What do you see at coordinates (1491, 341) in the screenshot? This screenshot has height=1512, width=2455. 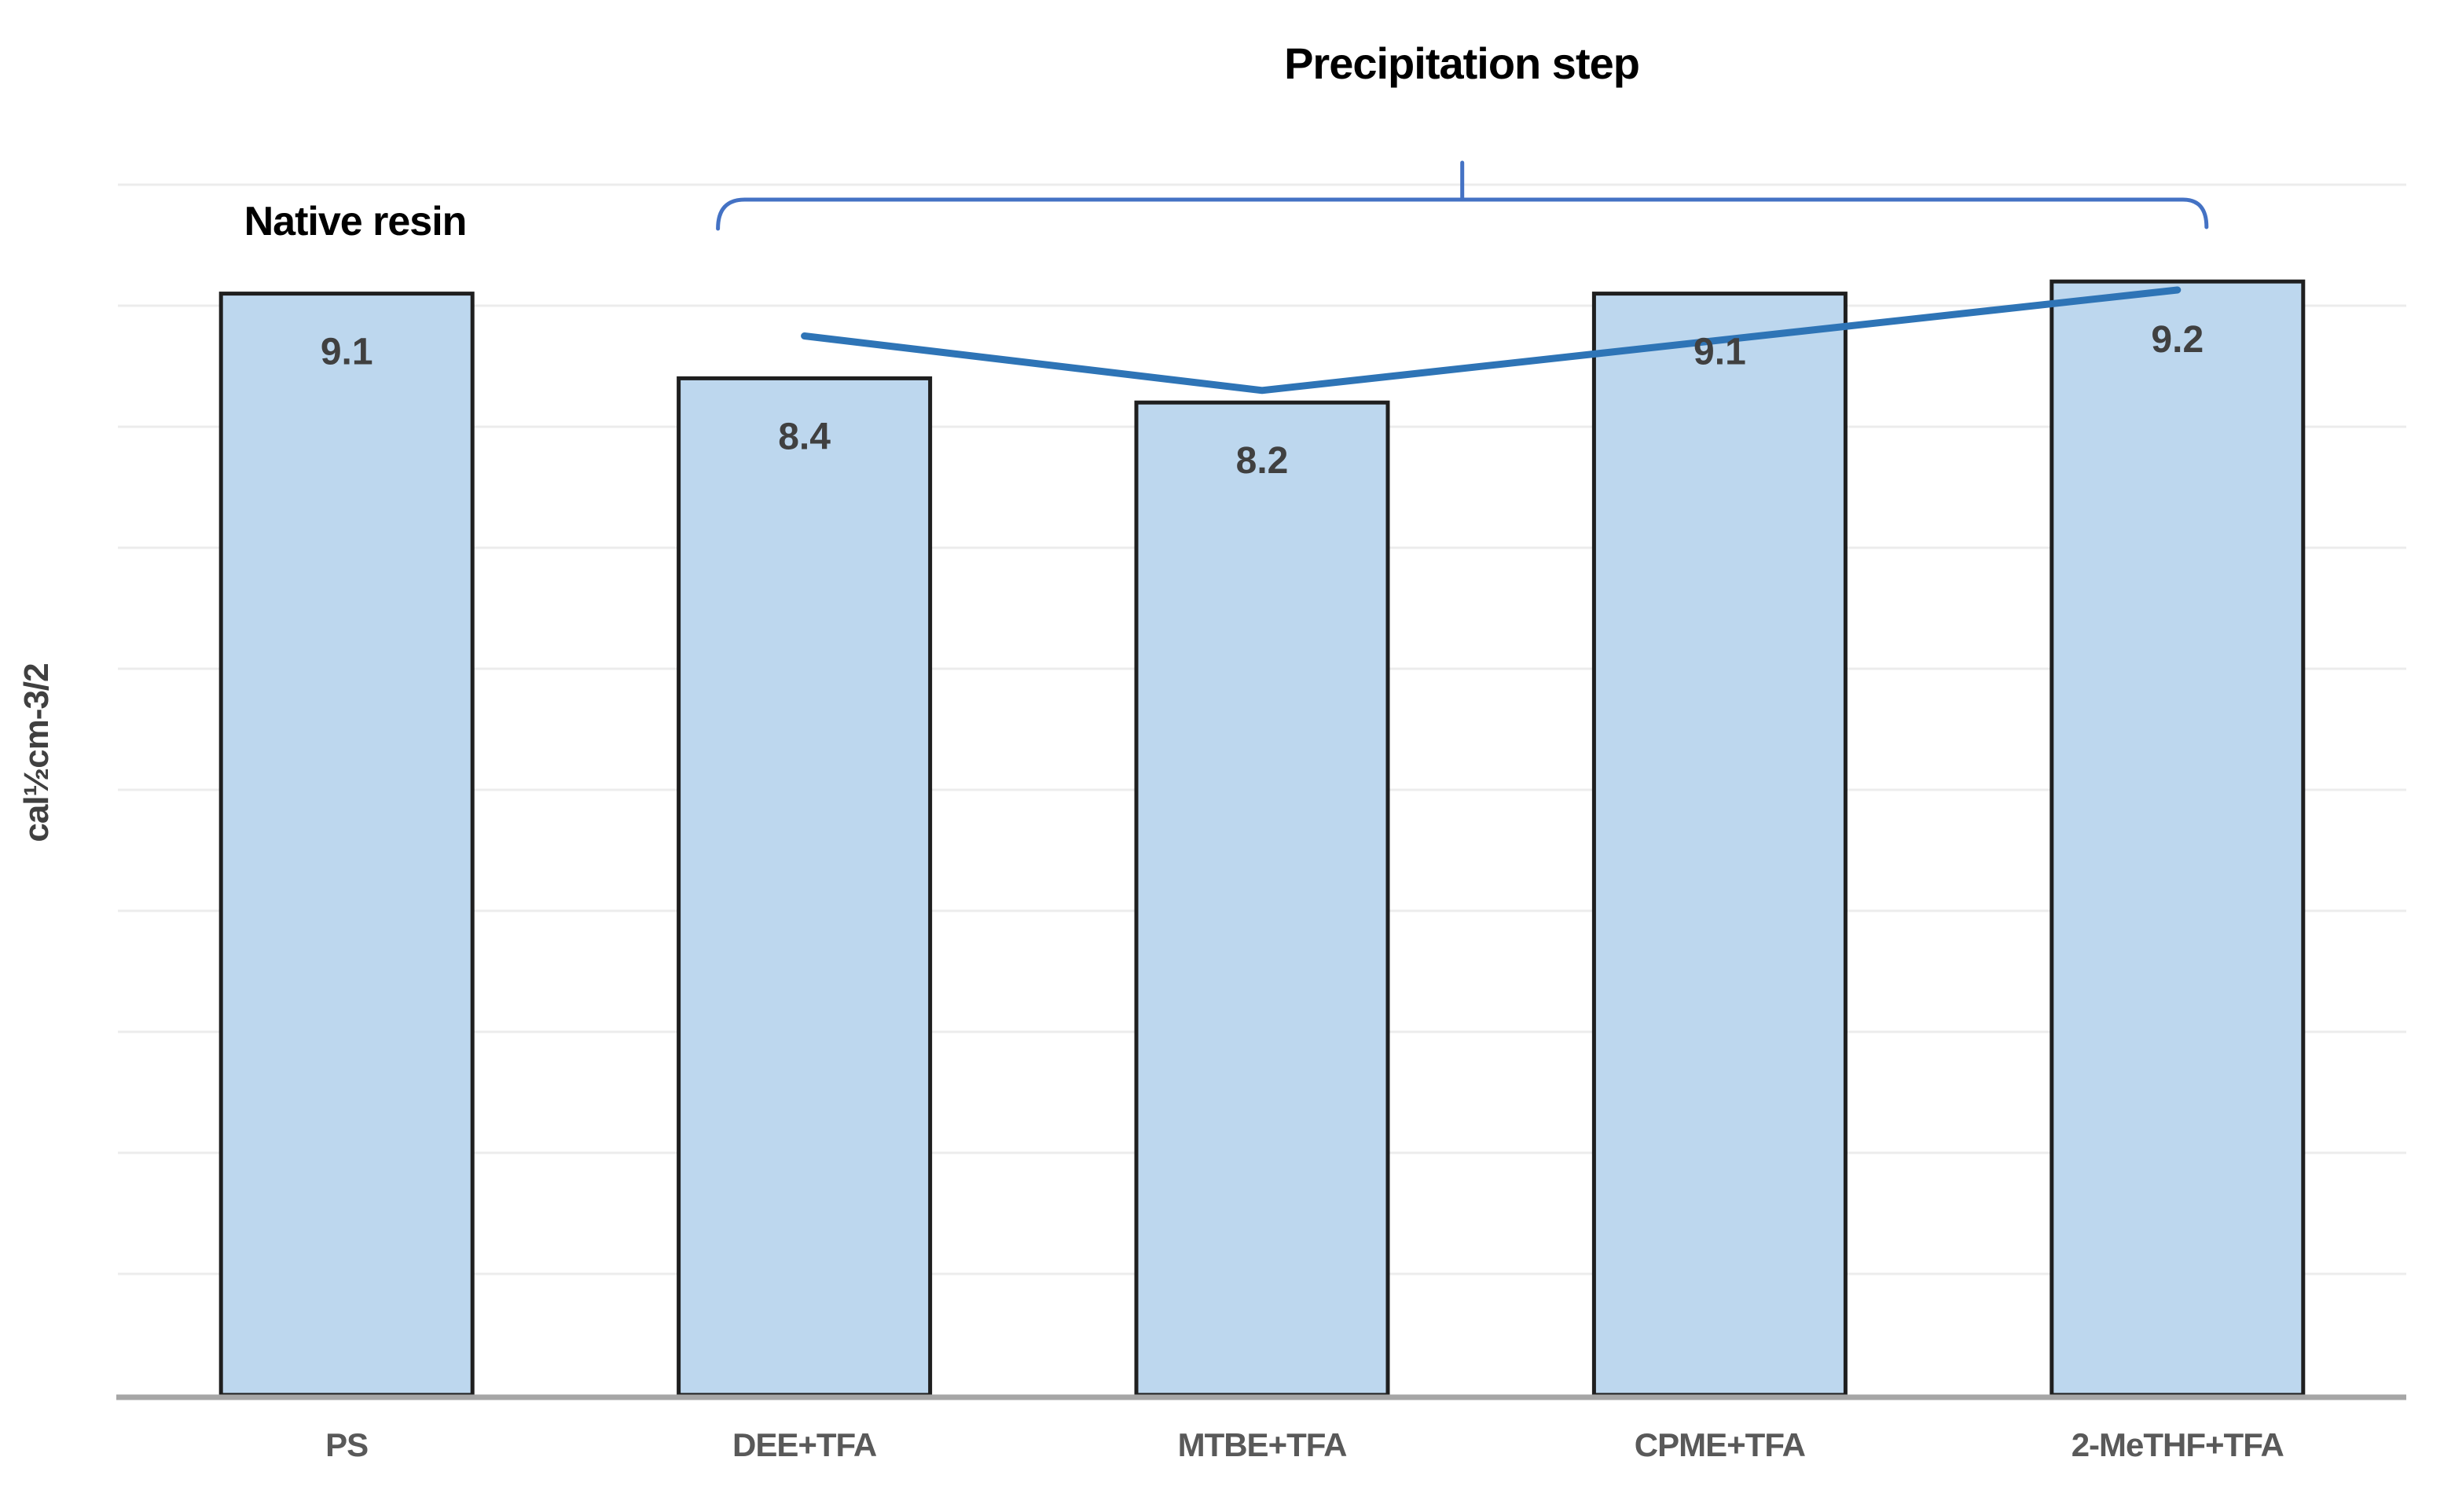 I see `trend-line` at bounding box center [1491, 341].